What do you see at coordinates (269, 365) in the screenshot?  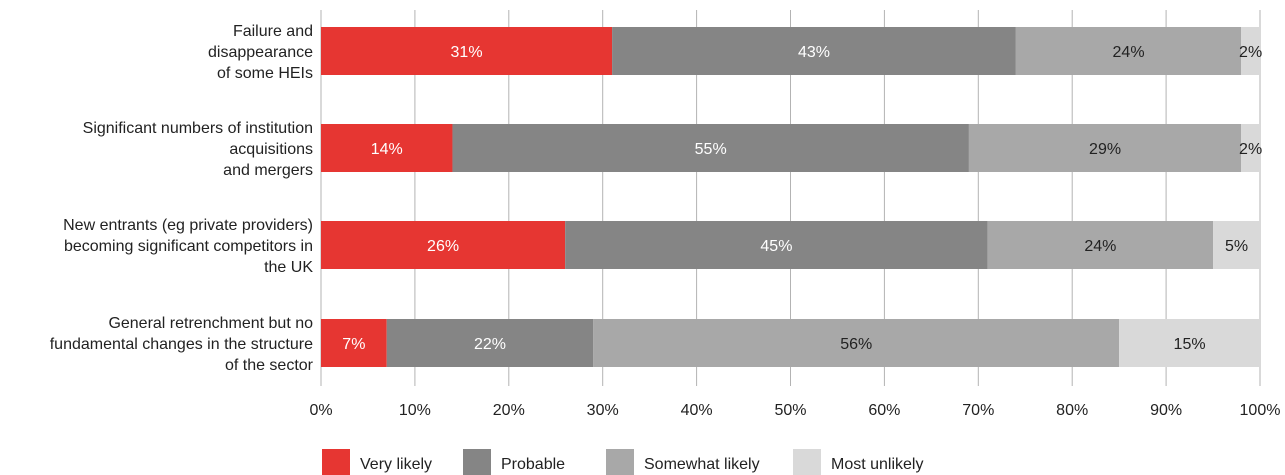 I see `category-label: of the sector` at bounding box center [269, 365].